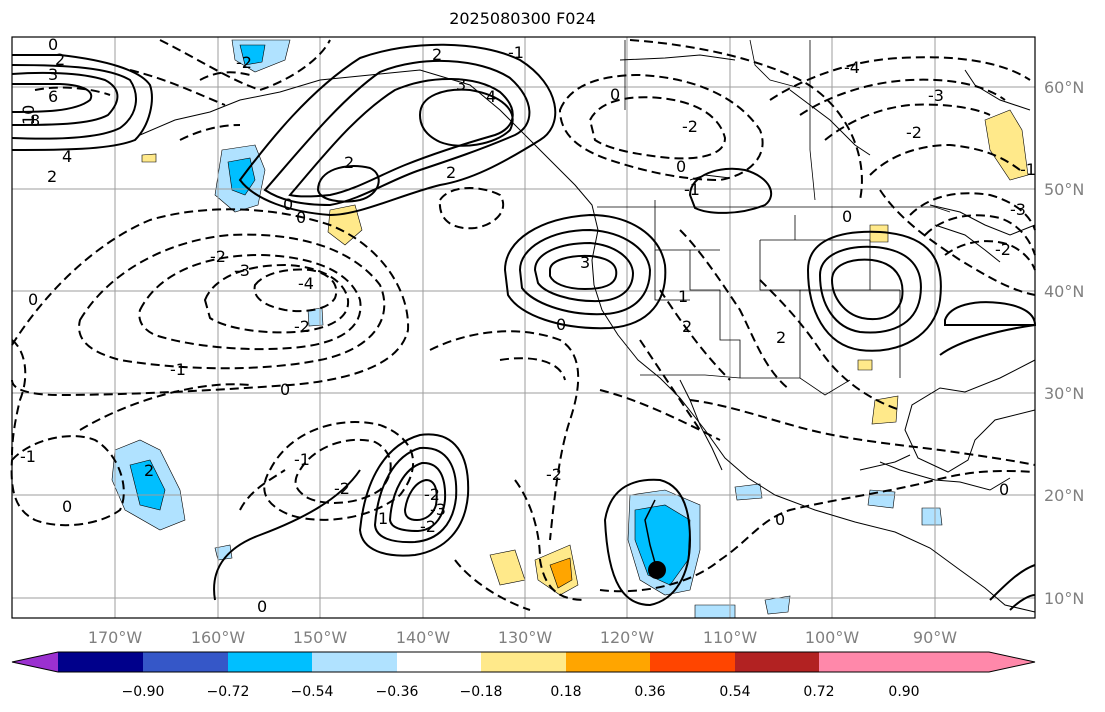 This screenshot has width=1105, height=712. Describe the element at coordinates (28, 115) in the screenshot. I see `contour-label: 10` at that location.